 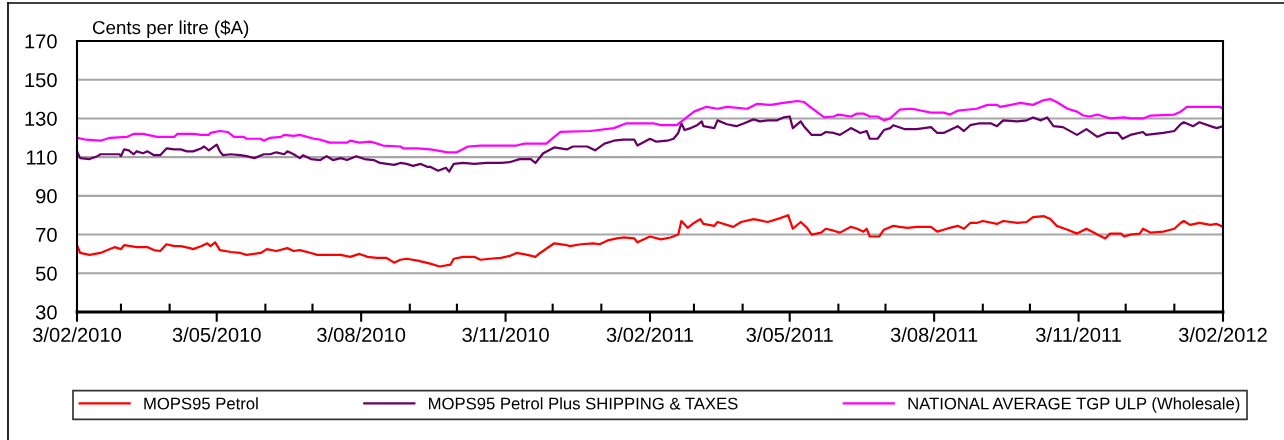 I want to click on x-tick-label: 3/08/2010, so click(x=361, y=335).